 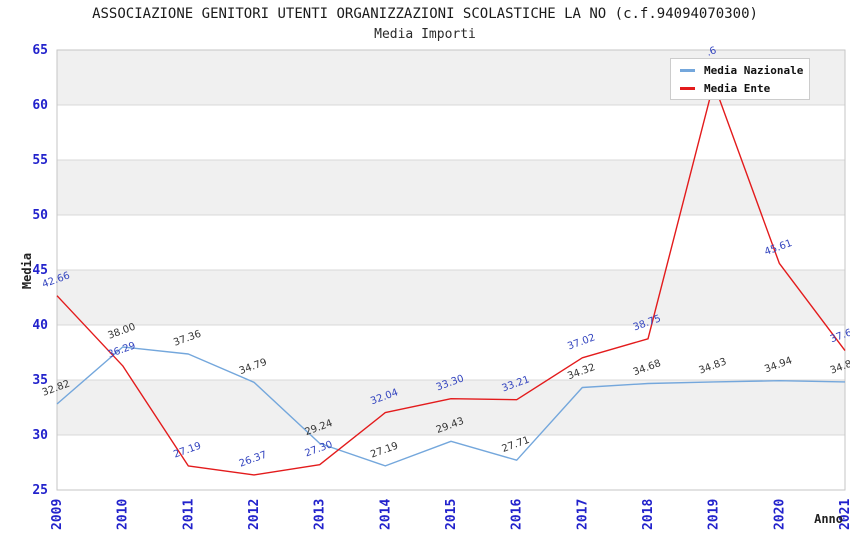 I want to click on y-axis-title: Media, so click(x=27, y=271).